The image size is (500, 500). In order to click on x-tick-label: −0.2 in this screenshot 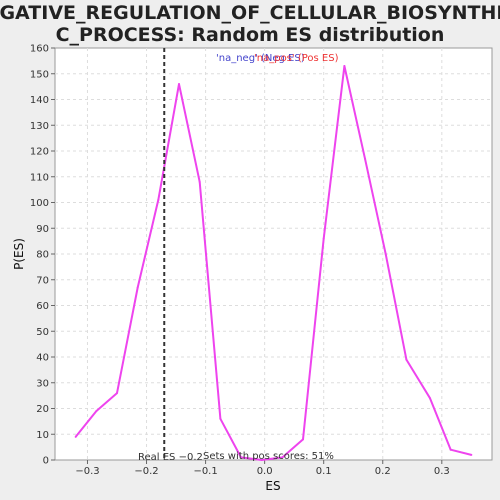, I will do `click(146, 471)`.